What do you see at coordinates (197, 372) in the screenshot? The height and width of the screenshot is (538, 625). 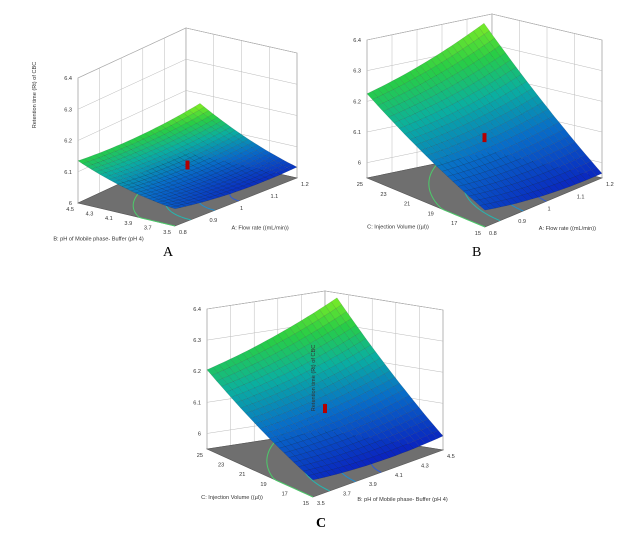 I see `z-tick-label: 6.2` at bounding box center [197, 372].